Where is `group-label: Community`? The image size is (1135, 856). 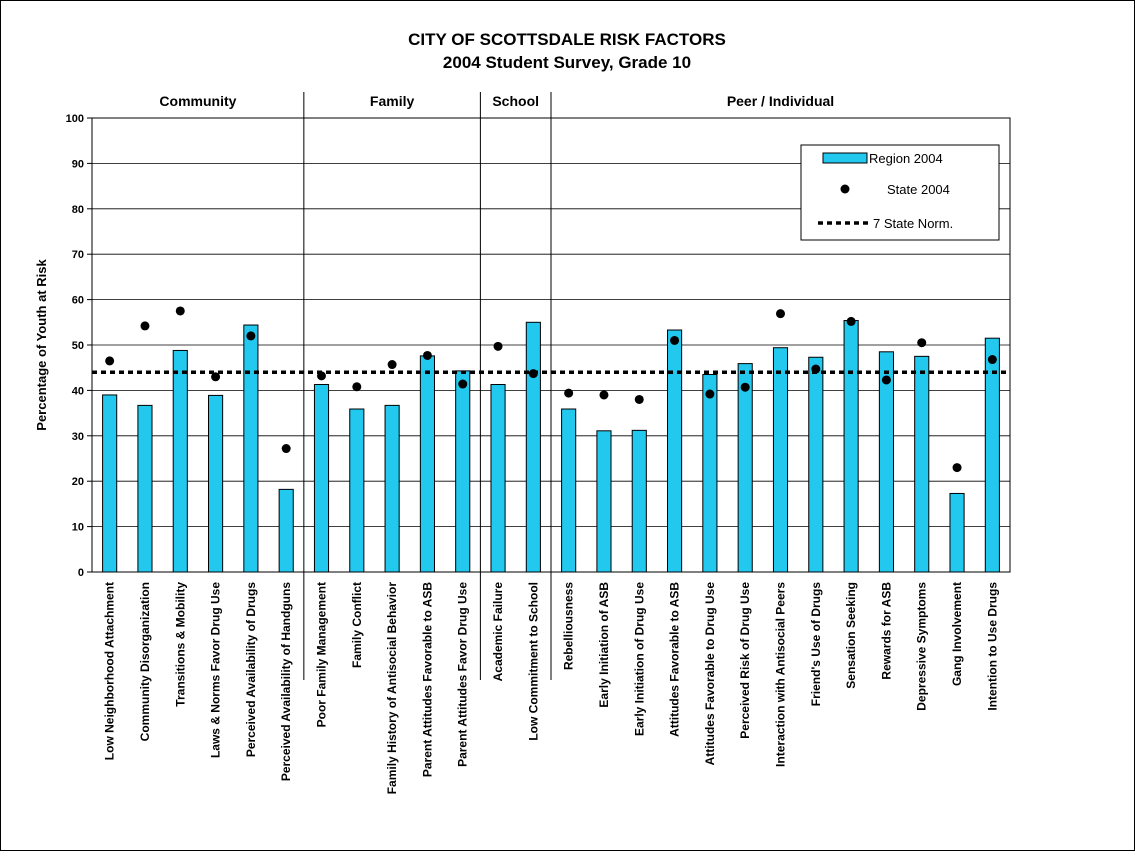
group-label: Community is located at coordinates (197, 101).